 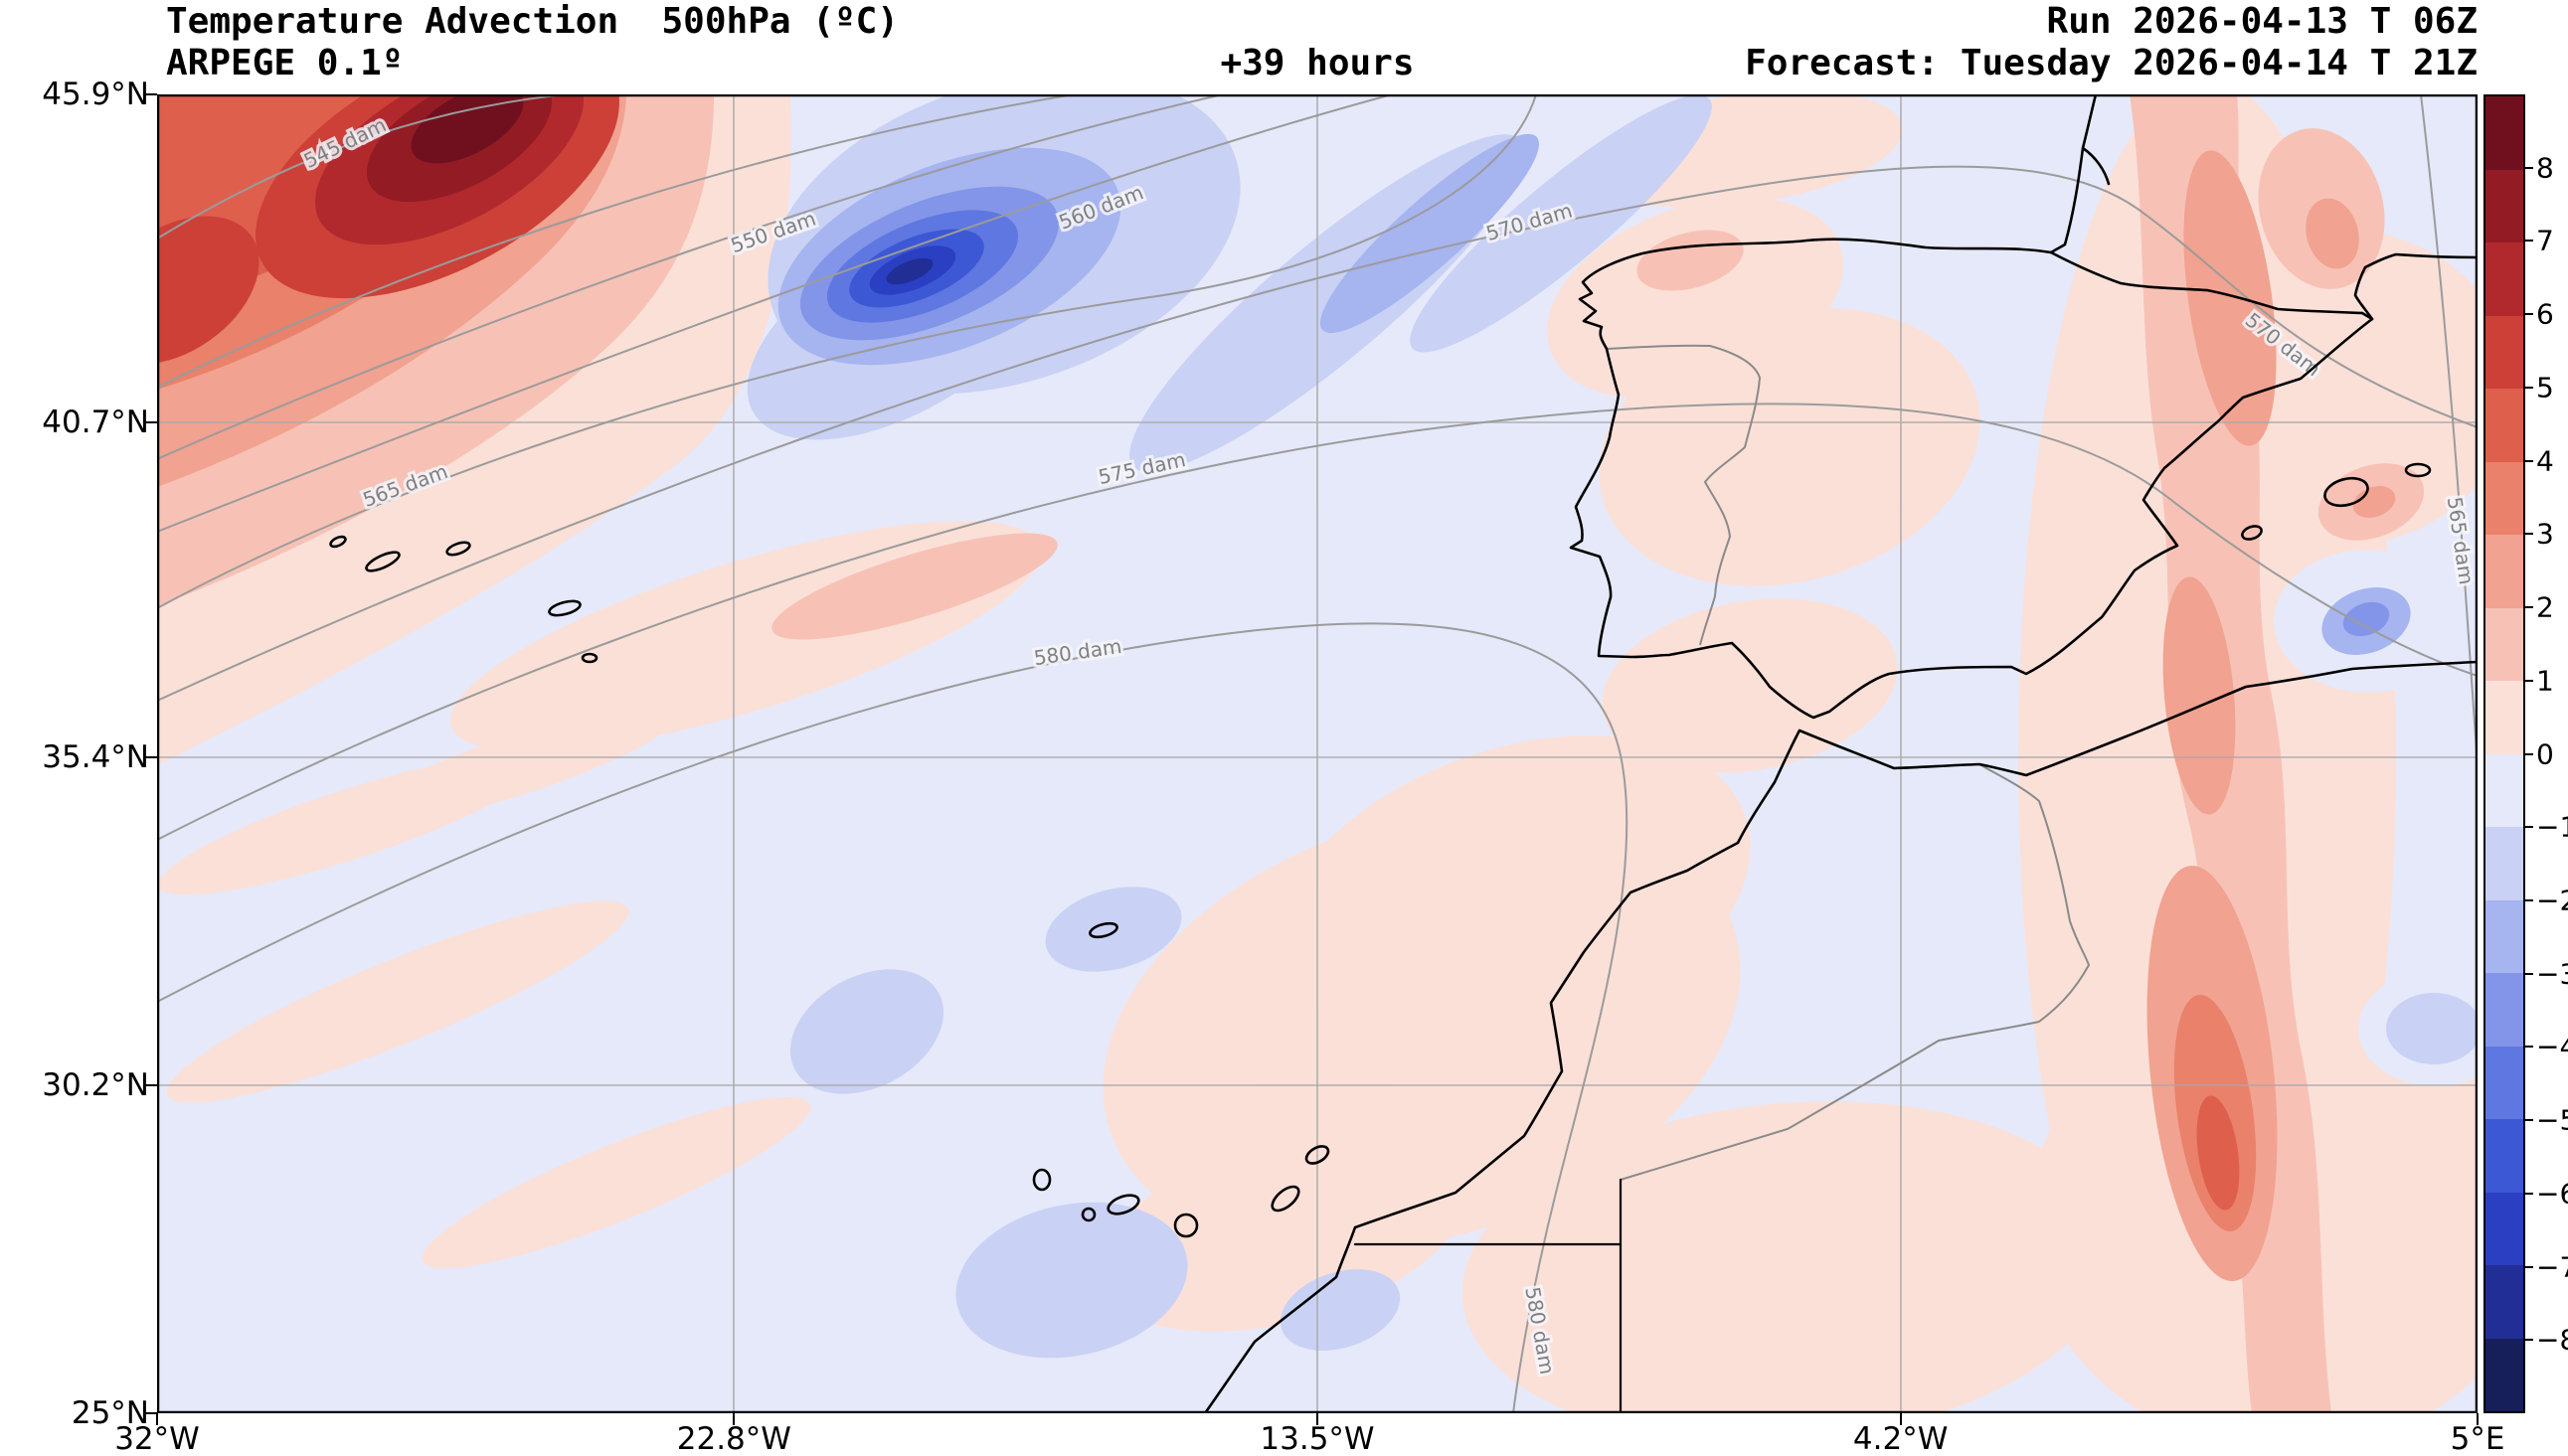 What do you see at coordinates (1488, 1295) in the screenshot?
I see `border-western-sahara` at bounding box center [1488, 1295].